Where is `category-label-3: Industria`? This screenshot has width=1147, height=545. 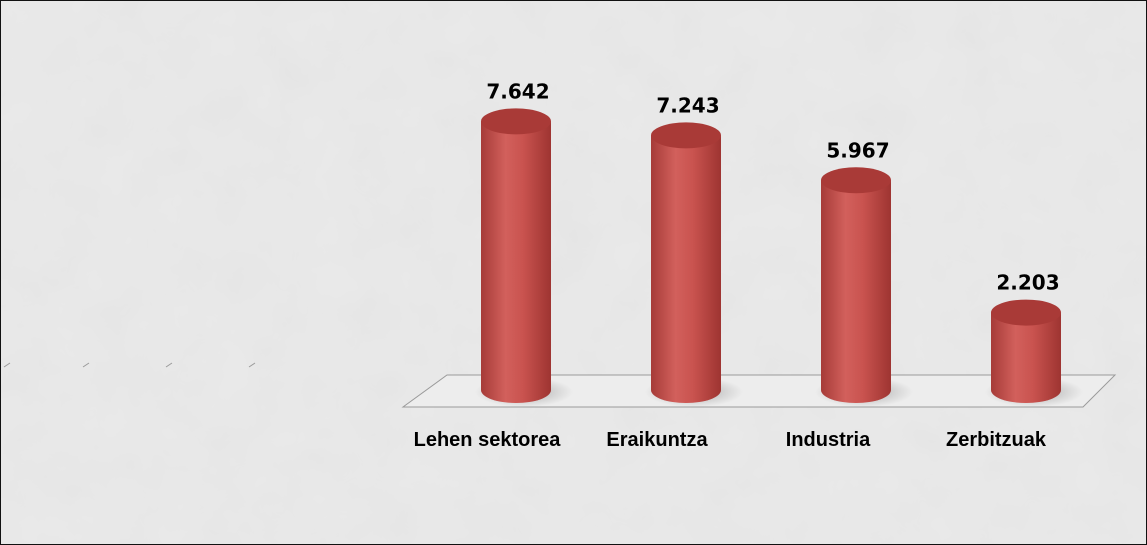 category-label-3: Industria is located at coordinates (828, 440).